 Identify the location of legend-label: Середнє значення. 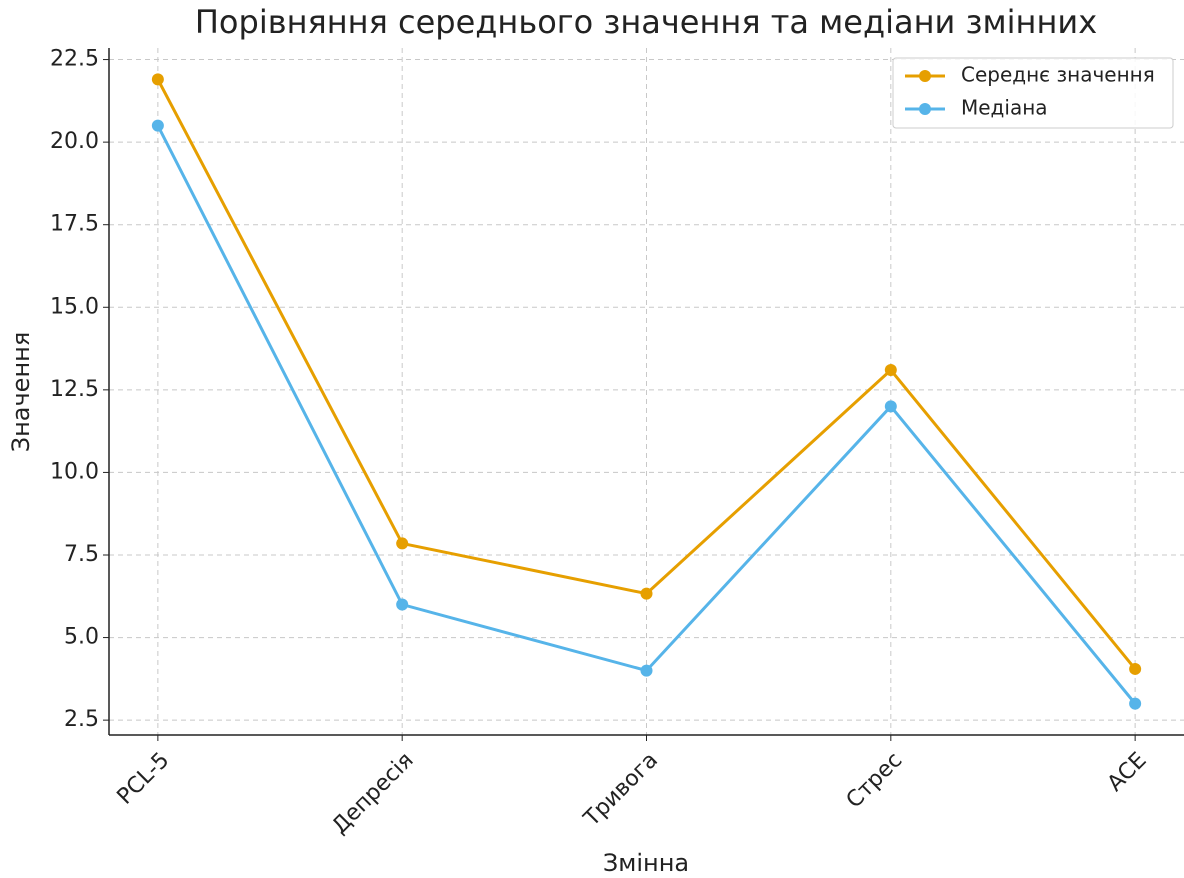
(1058, 75).